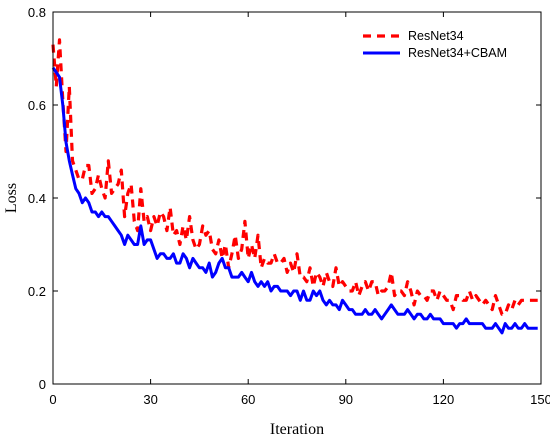  What do you see at coordinates (42, 384) in the screenshot?
I see `y-tick-label: 0` at bounding box center [42, 384].